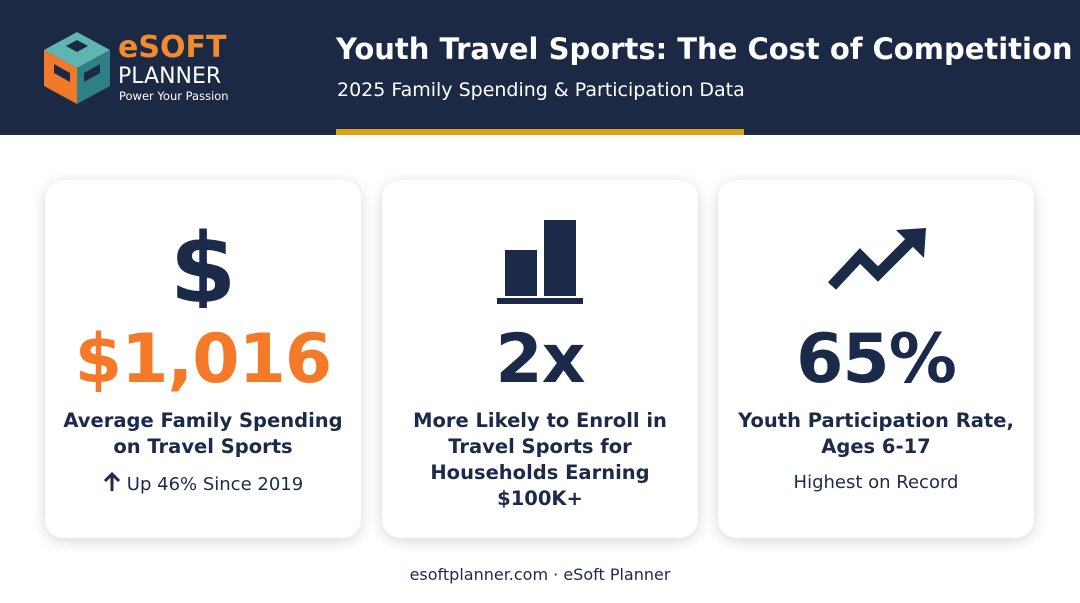 The image size is (1080, 603). Describe the element at coordinates (203, 433) in the screenshot. I see `stat-label: Average Family Spending on Travel Sports` at that location.